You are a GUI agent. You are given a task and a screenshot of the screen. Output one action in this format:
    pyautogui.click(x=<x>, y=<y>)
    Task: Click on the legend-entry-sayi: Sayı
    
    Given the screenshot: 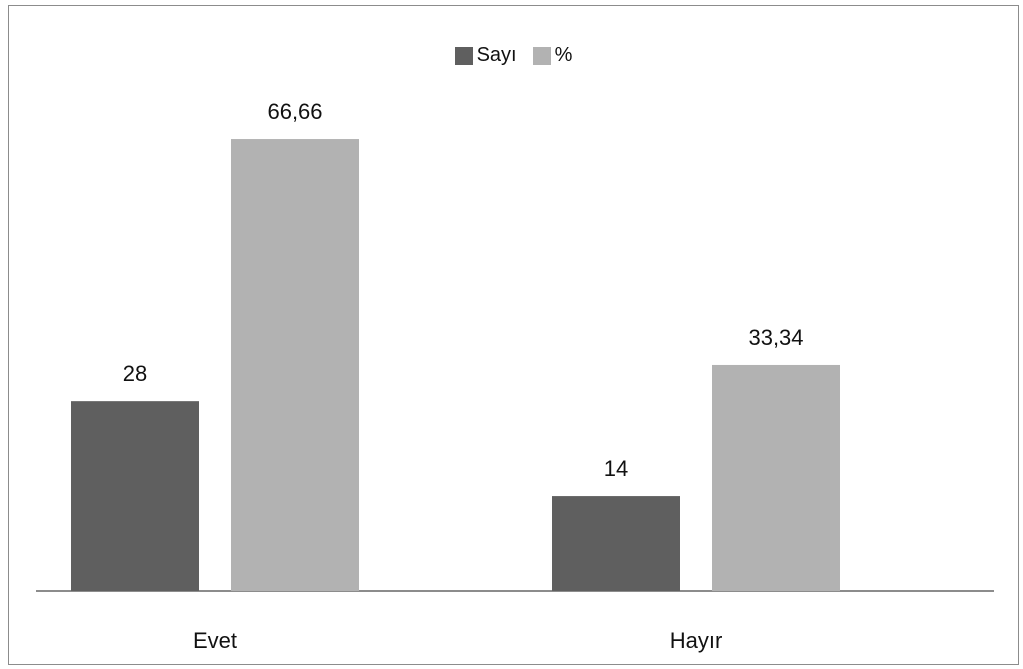 What is the action you would take?
    pyautogui.click(x=485, y=55)
    